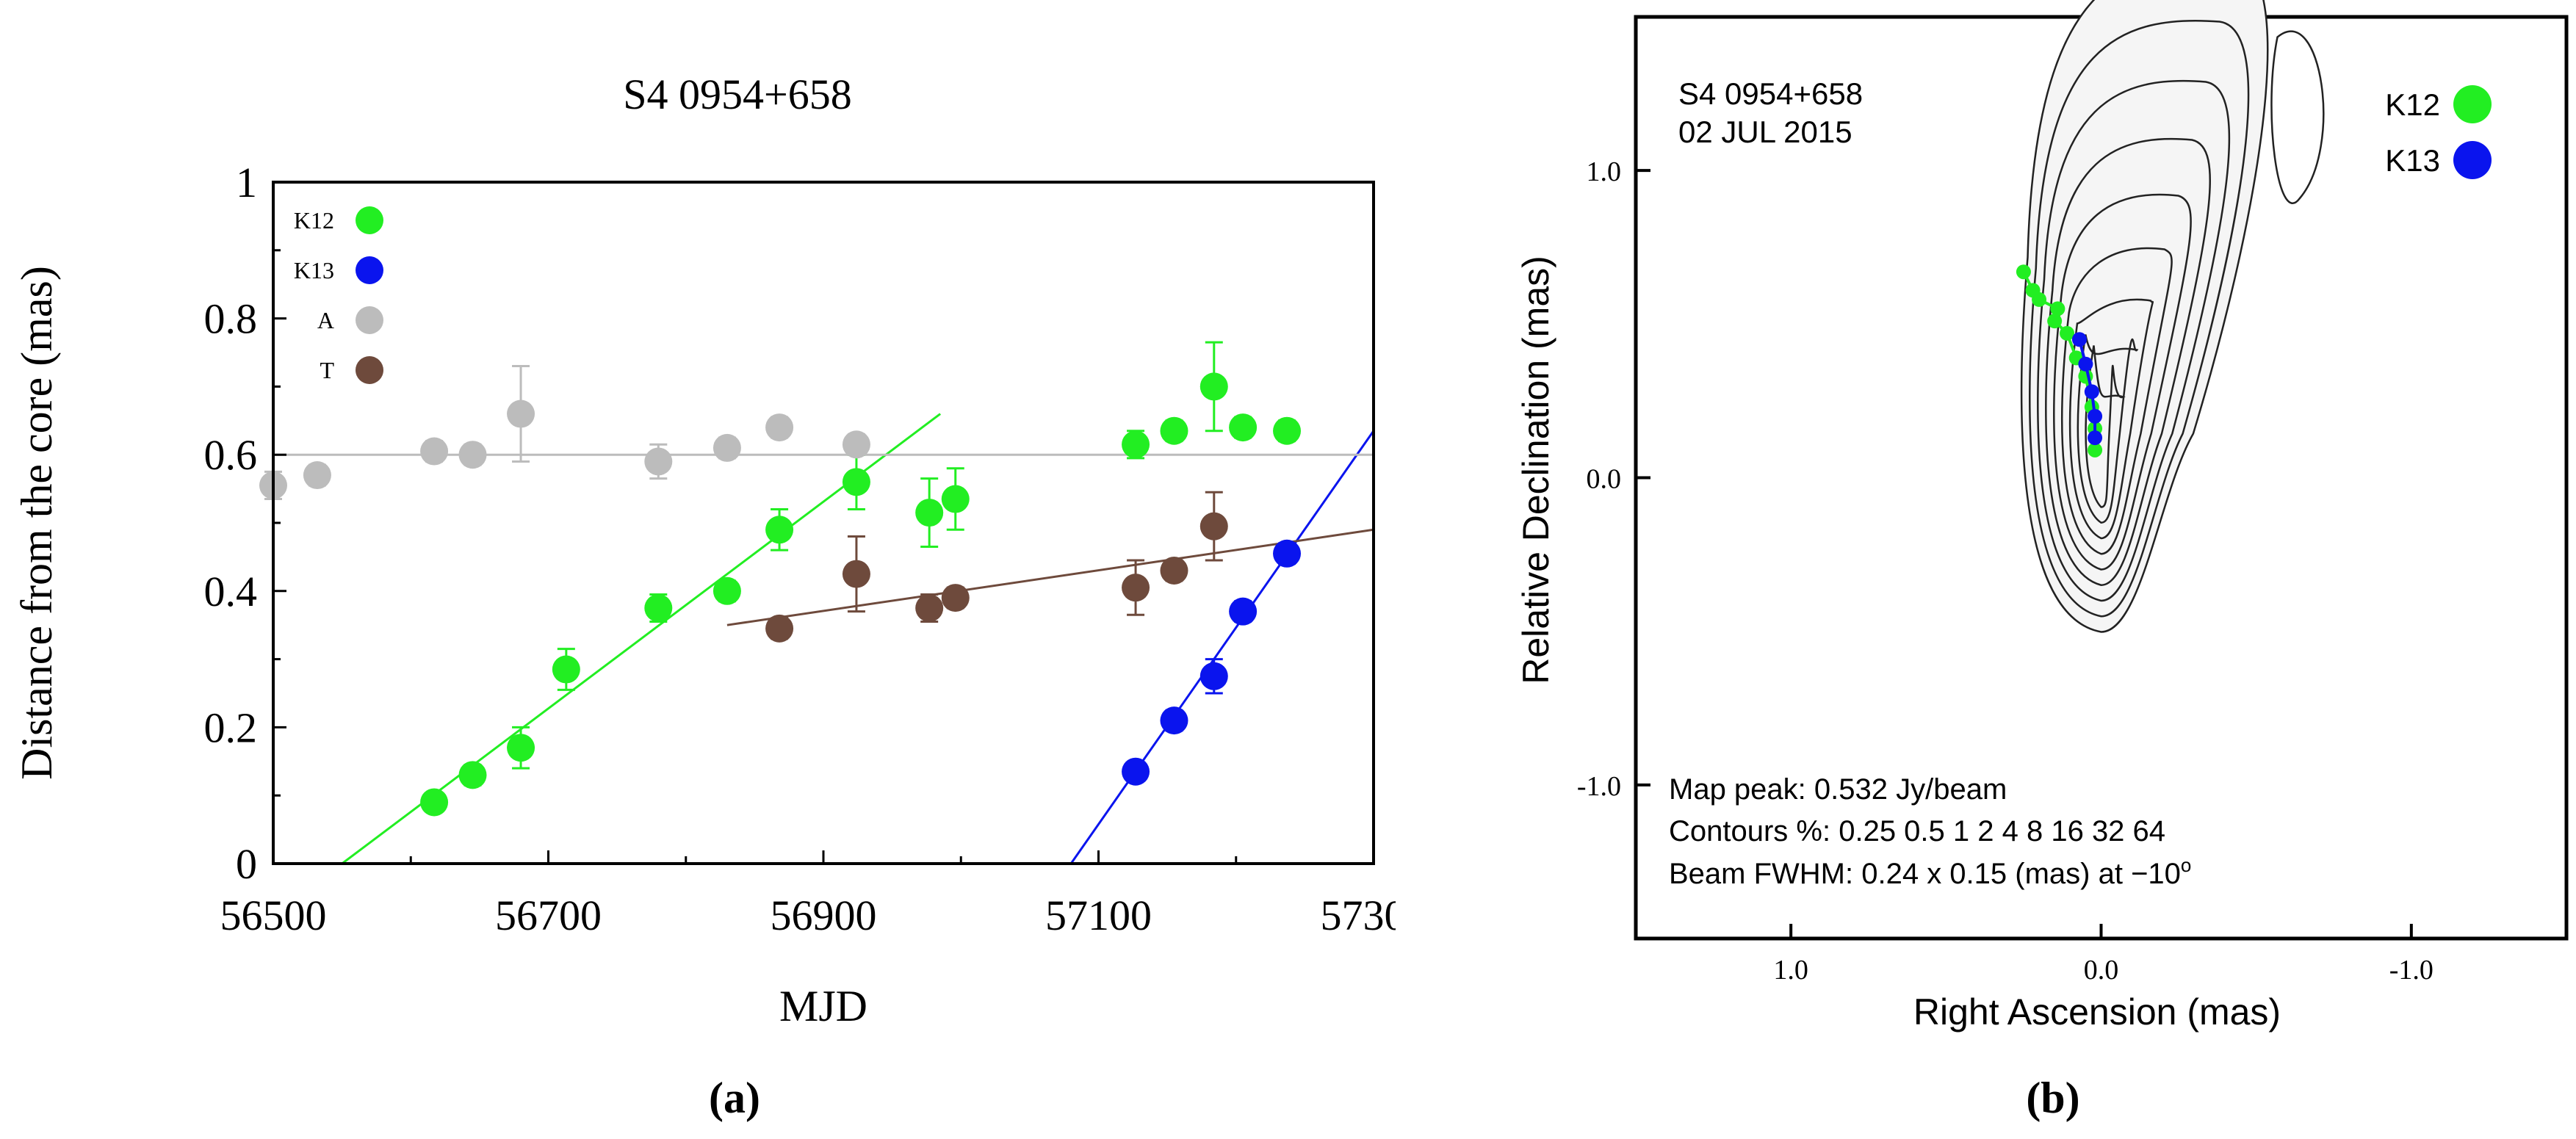  I want to click on chart-a-title: S4 0954+658, so click(737, 94).